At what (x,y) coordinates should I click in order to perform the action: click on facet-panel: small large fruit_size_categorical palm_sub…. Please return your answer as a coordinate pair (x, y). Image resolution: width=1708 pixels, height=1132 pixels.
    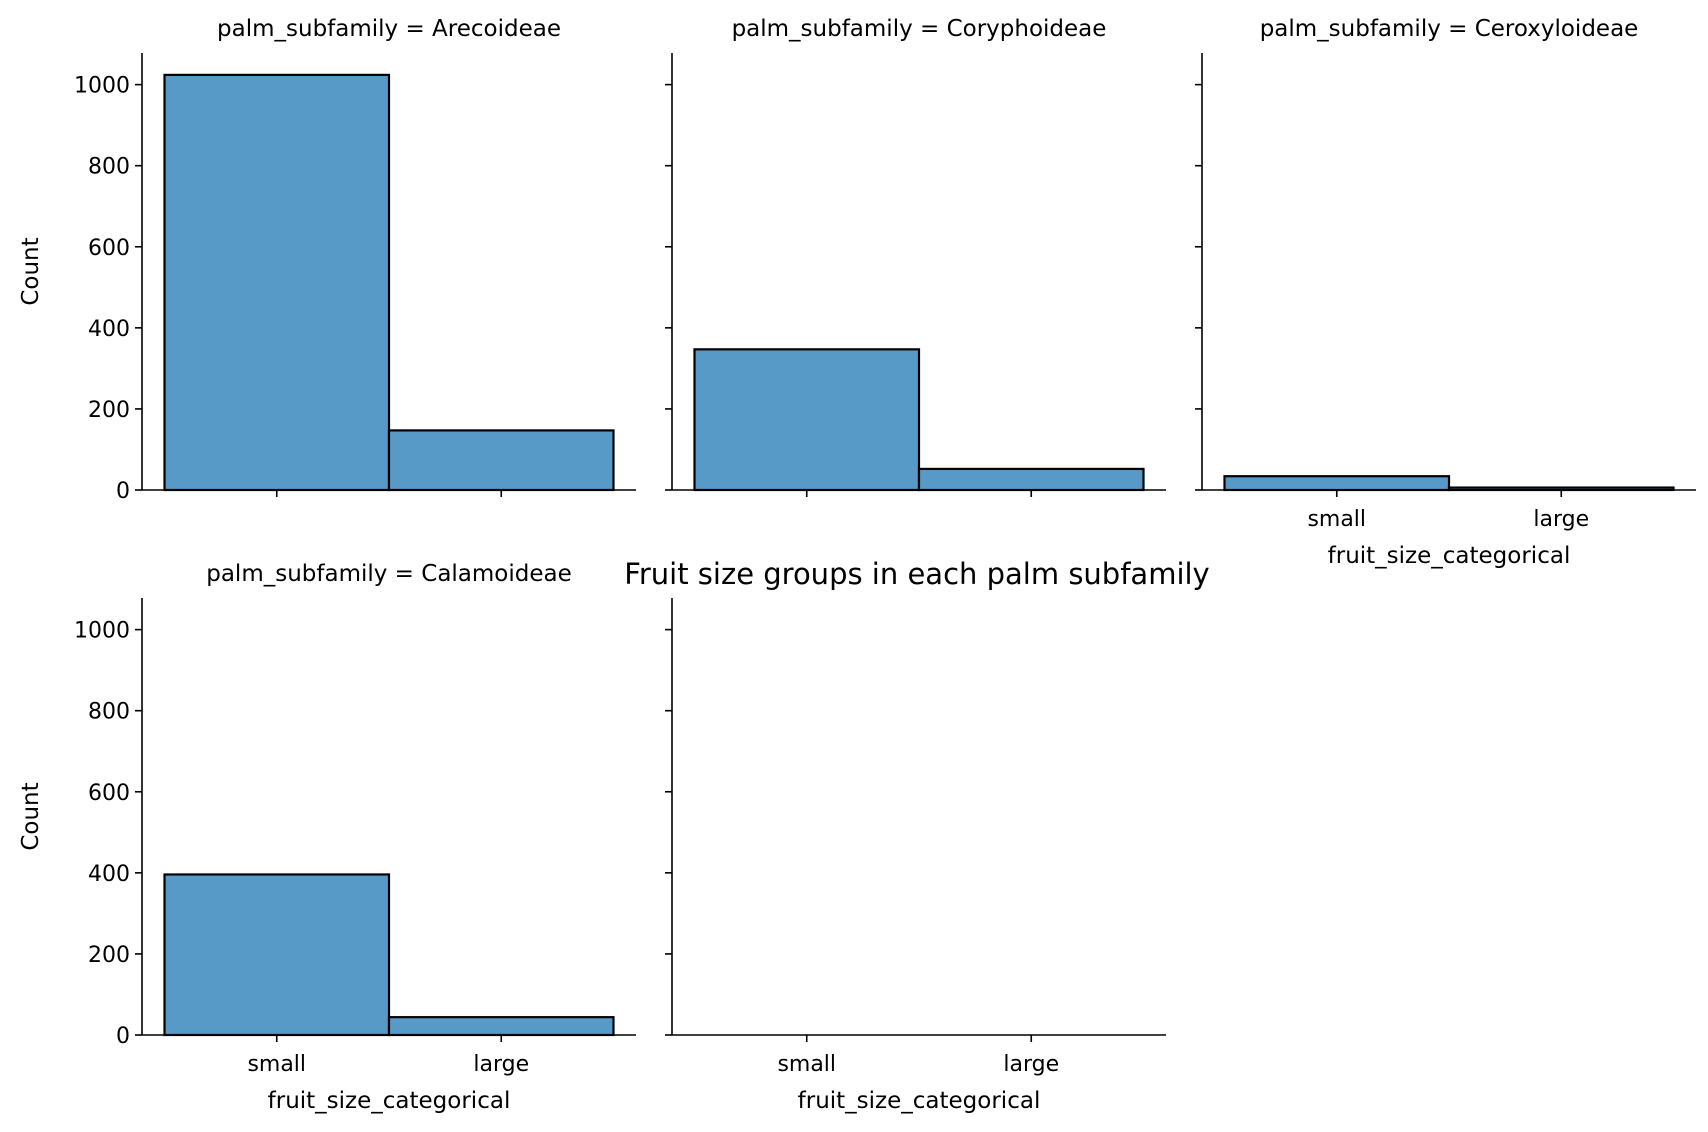
    Looking at the image, I should click on (1445, 292).